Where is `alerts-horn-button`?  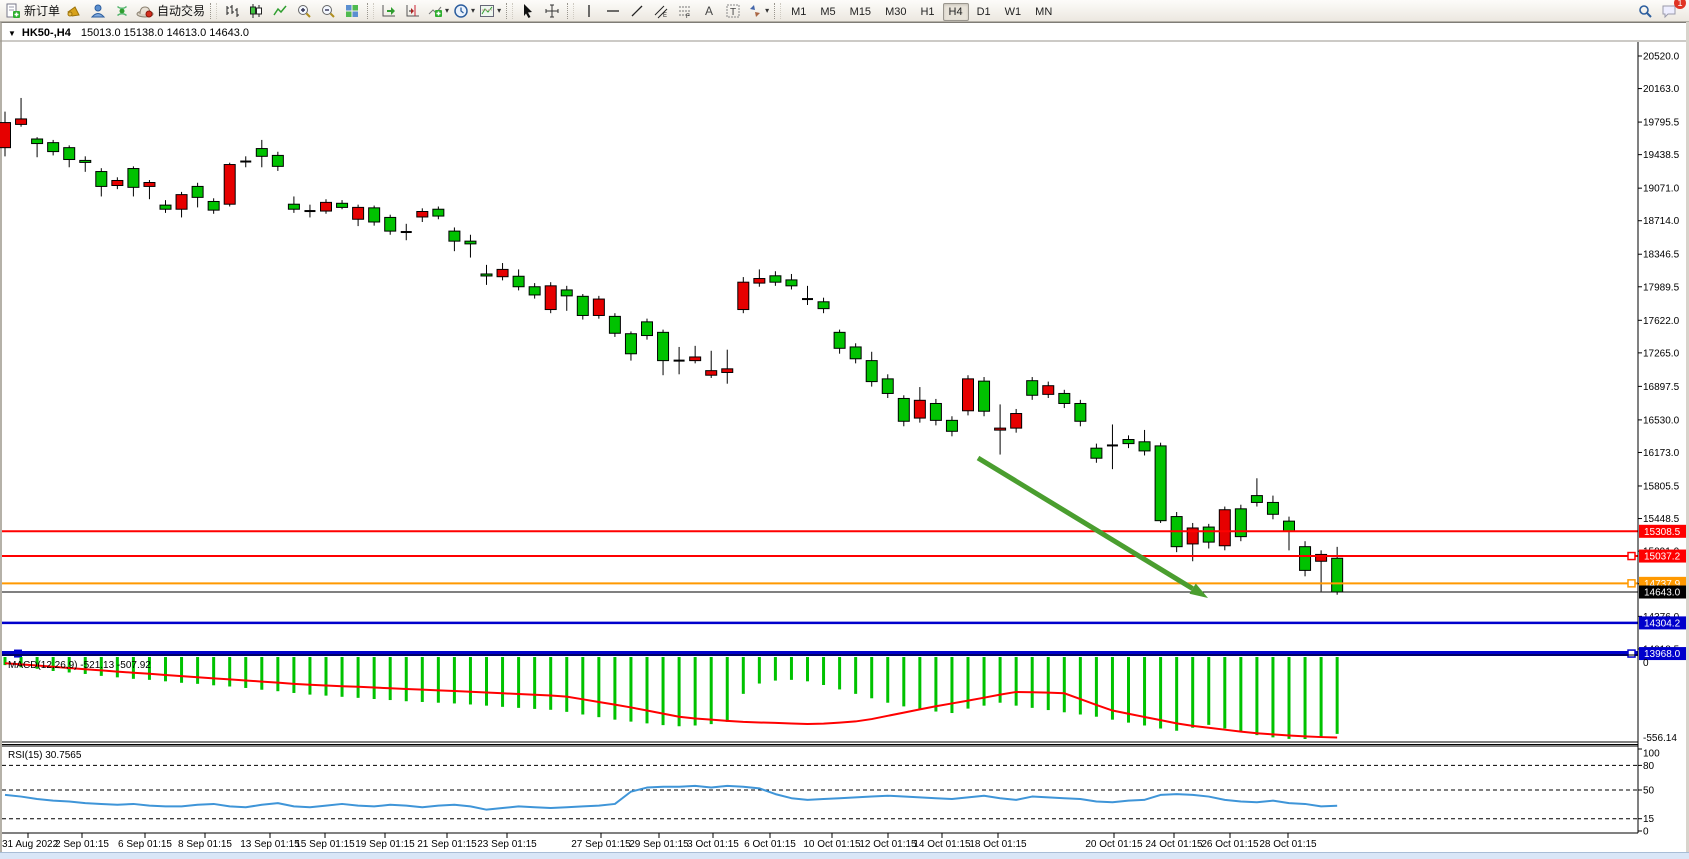 alerts-horn-button is located at coordinates (74, 11).